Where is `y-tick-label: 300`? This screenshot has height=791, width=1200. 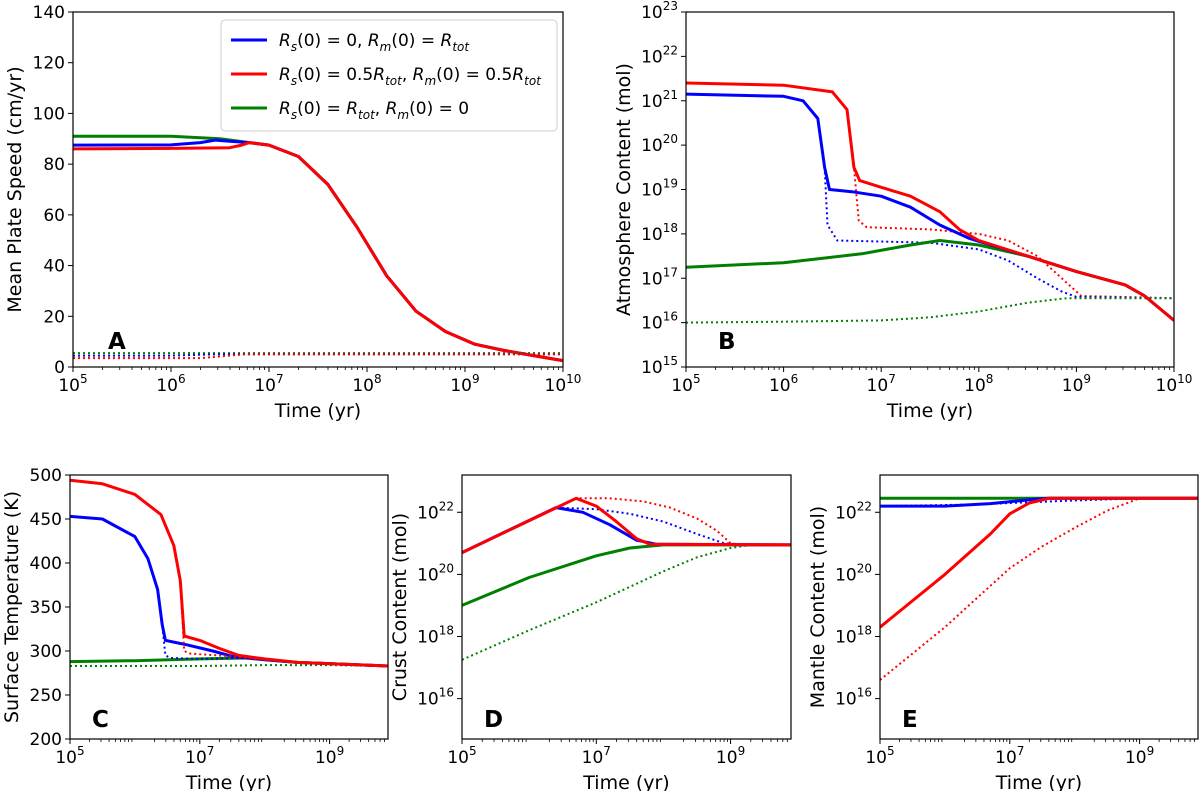 y-tick-label: 300 is located at coordinates (46, 652).